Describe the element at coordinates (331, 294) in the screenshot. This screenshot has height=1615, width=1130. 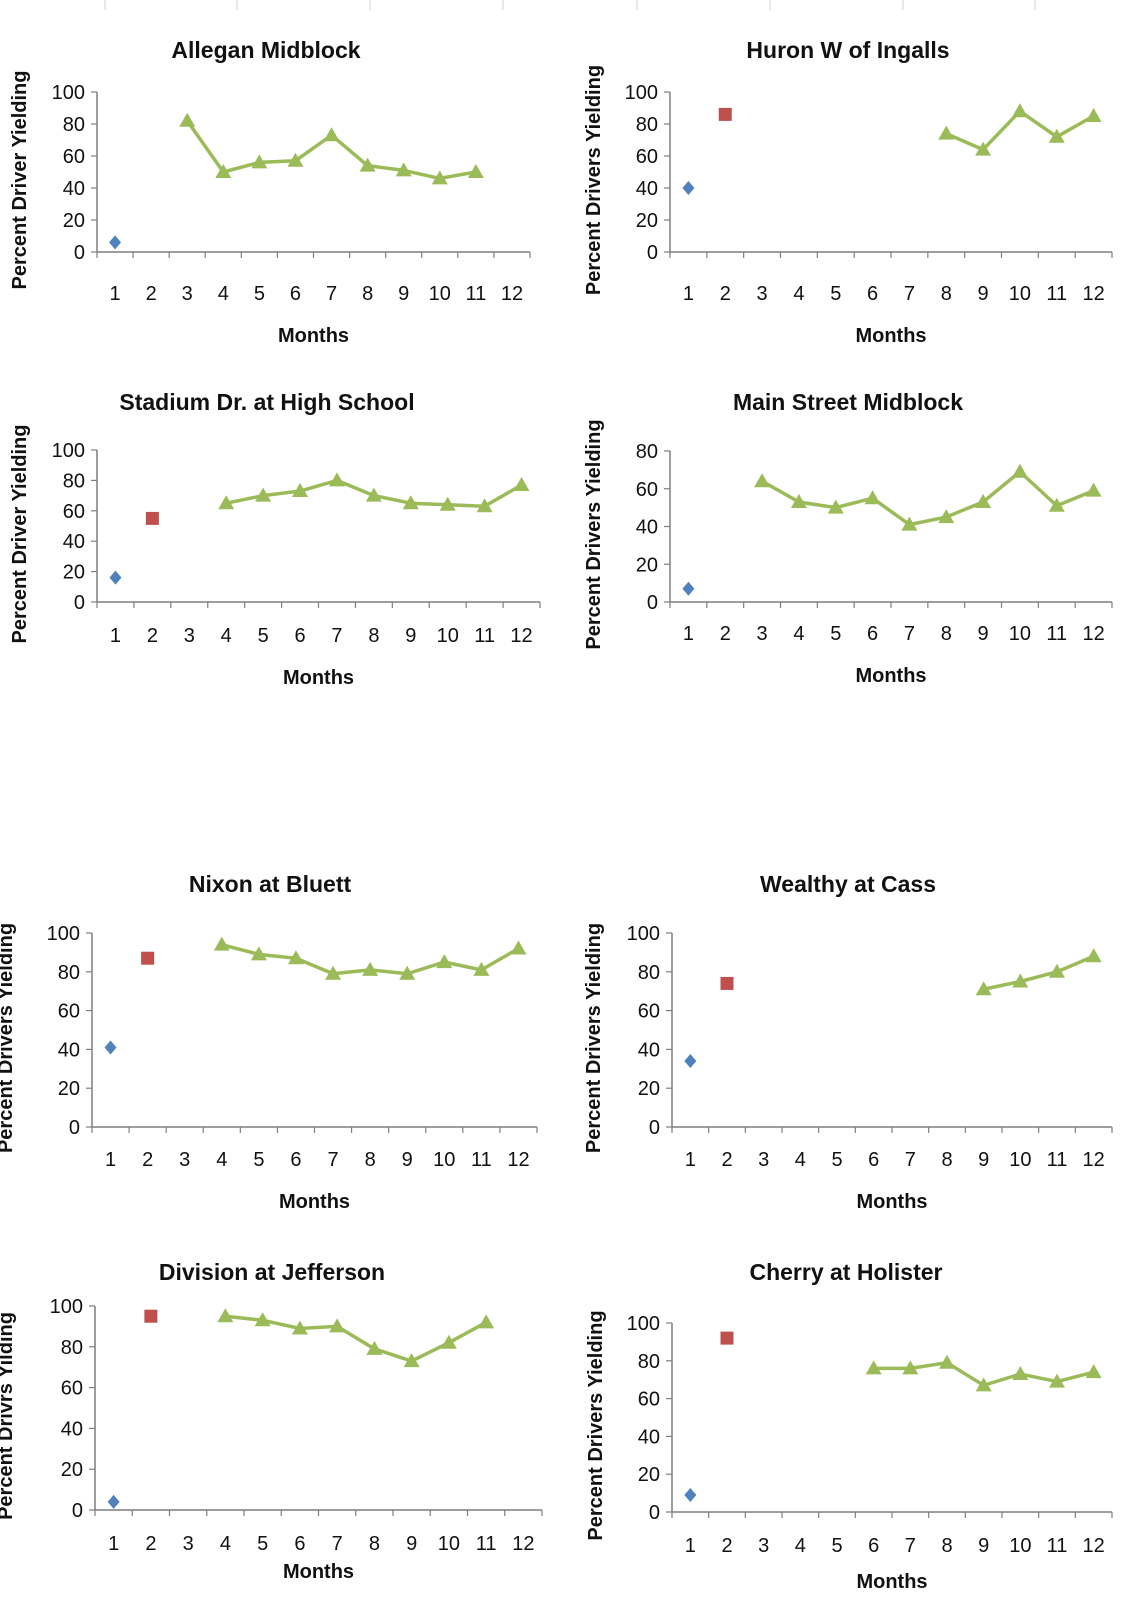
I see `chart-1-x-tick-label: 7` at that location.